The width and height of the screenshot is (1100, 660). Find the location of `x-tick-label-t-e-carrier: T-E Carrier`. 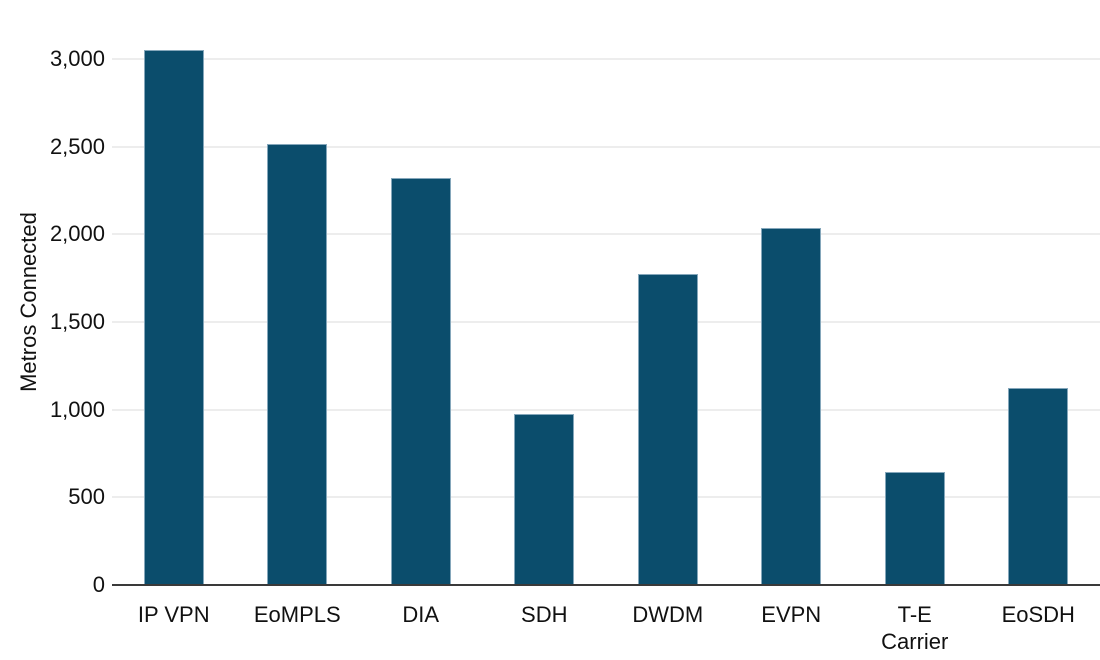

x-tick-label-t-e-carrier: T-E Carrier is located at coordinates (915, 628).